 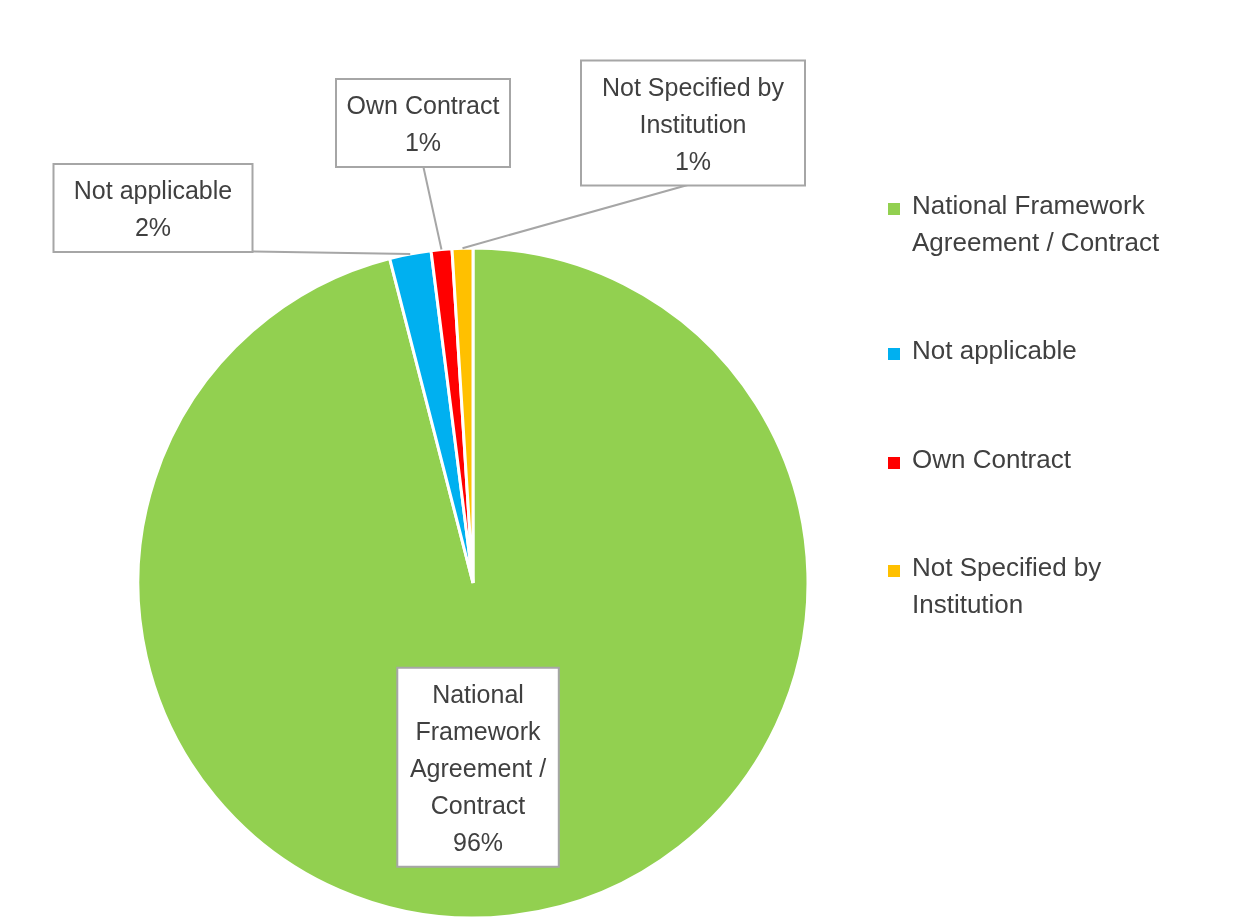 What do you see at coordinates (991, 459) in the screenshot?
I see `legend-label: Own Contract` at bounding box center [991, 459].